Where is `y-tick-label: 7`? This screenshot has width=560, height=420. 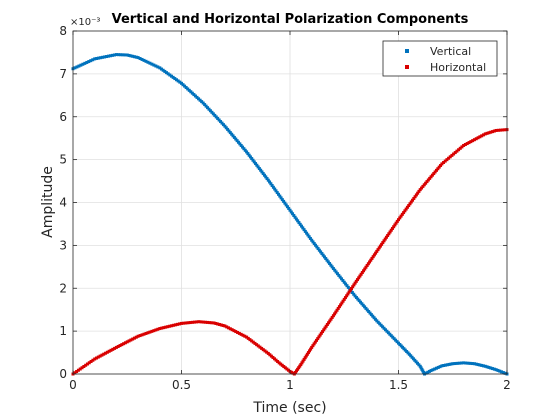 y-tick-label: 7 is located at coordinates (63, 74).